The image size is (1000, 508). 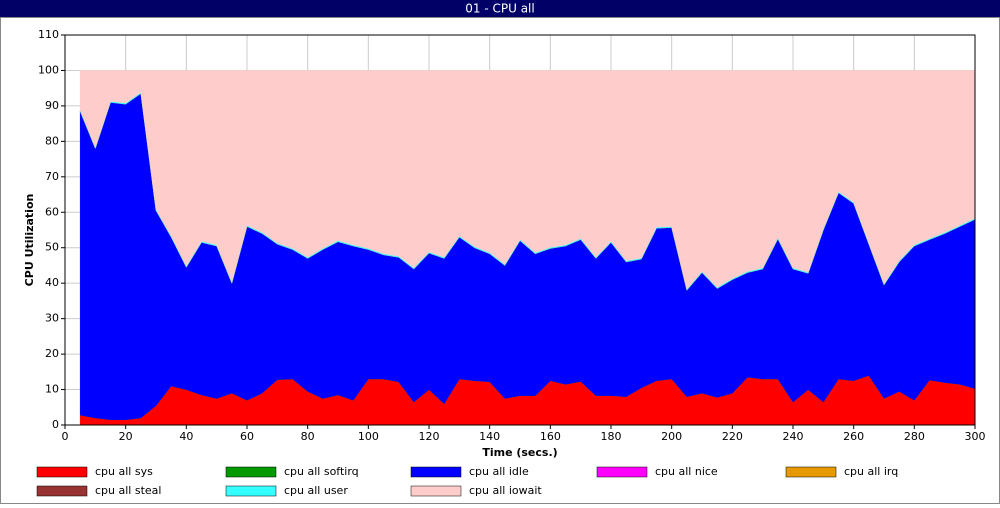 I want to click on x-tick-label: 80, so click(x=308, y=436).